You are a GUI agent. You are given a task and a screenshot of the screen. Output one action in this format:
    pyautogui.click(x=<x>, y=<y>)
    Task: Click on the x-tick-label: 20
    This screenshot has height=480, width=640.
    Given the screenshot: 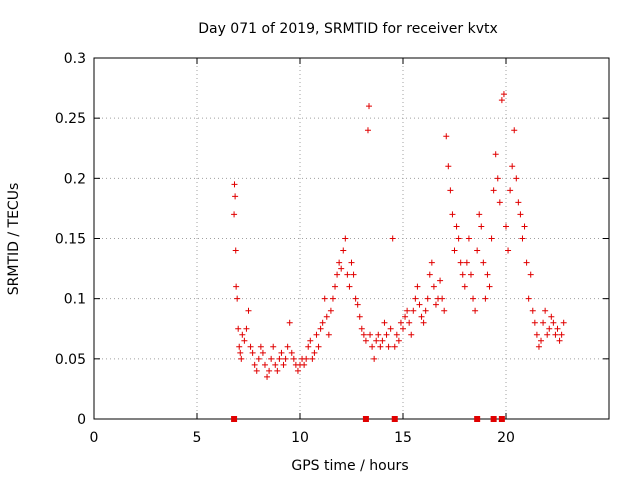 What is the action you would take?
    pyautogui.click(x=506, y=438)
    